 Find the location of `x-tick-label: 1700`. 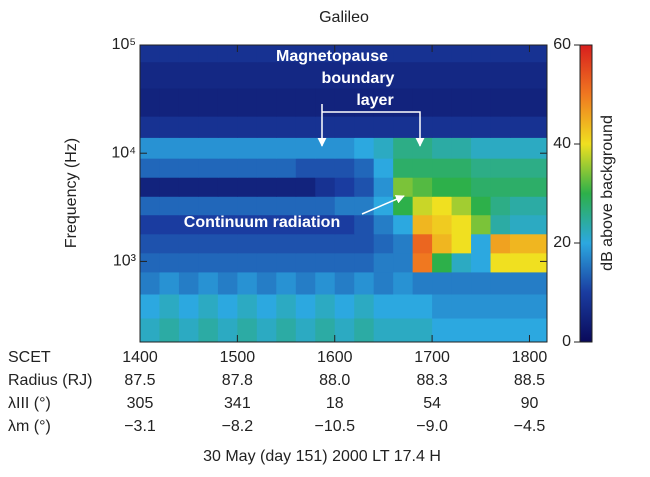

x-tick-label: 1700 is located at coordinates (432, 357).